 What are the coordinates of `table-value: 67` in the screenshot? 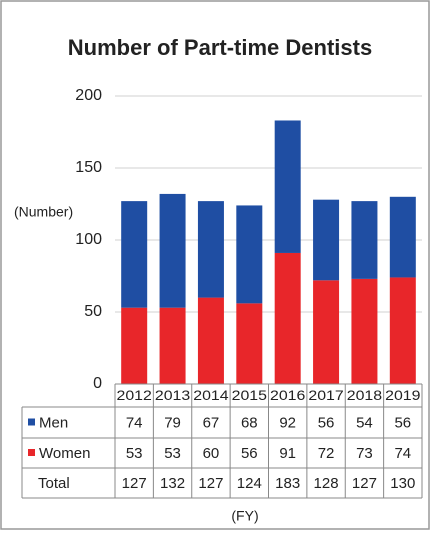 It's located at (211, 422).